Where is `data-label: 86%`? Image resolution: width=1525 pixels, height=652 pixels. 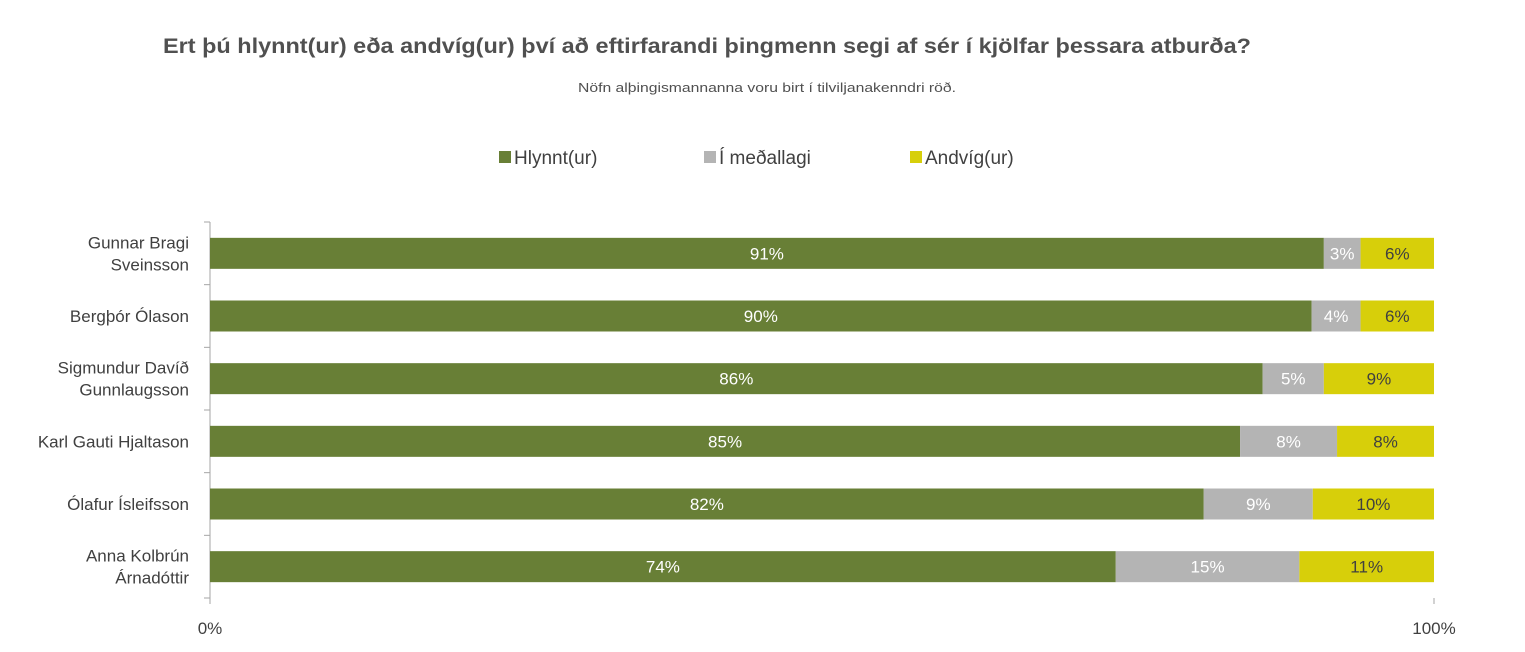
data-label: 86% is located at coordinates (736, 379).